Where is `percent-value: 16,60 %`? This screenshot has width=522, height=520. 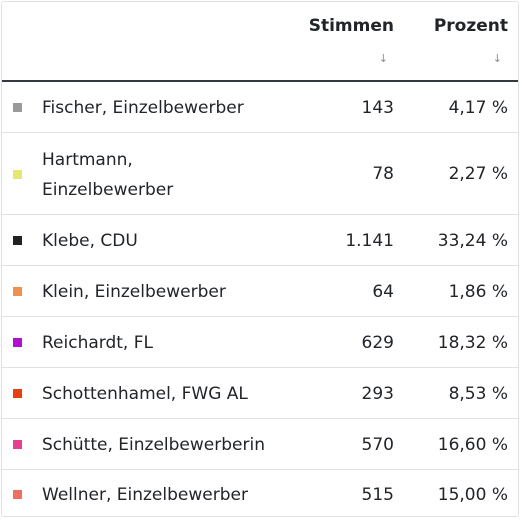 percent-value: 16,60 % is located at coordinates (472, 445).